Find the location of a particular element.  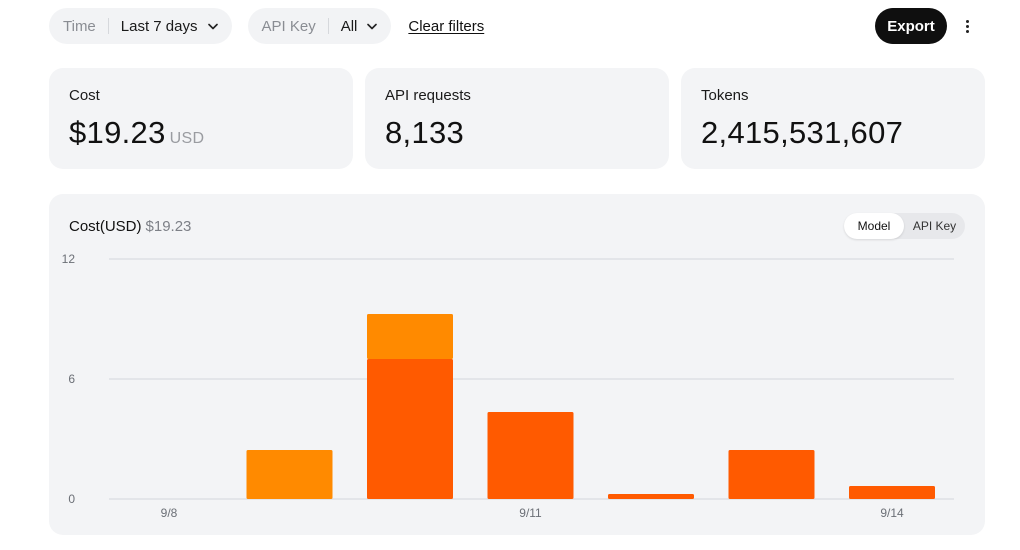

api-key-filter-value: All is located at coordinates (349, 26).